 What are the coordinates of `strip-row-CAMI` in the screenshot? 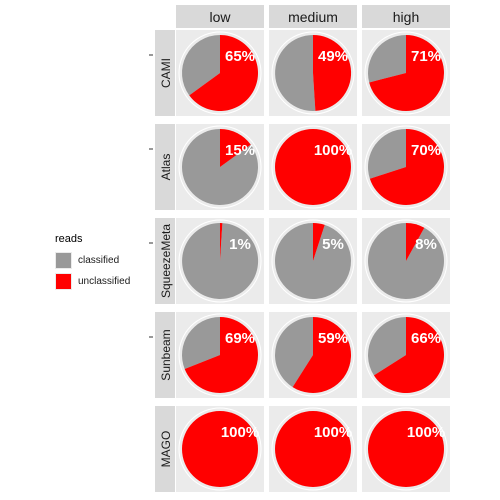 It's located at (165, 73).